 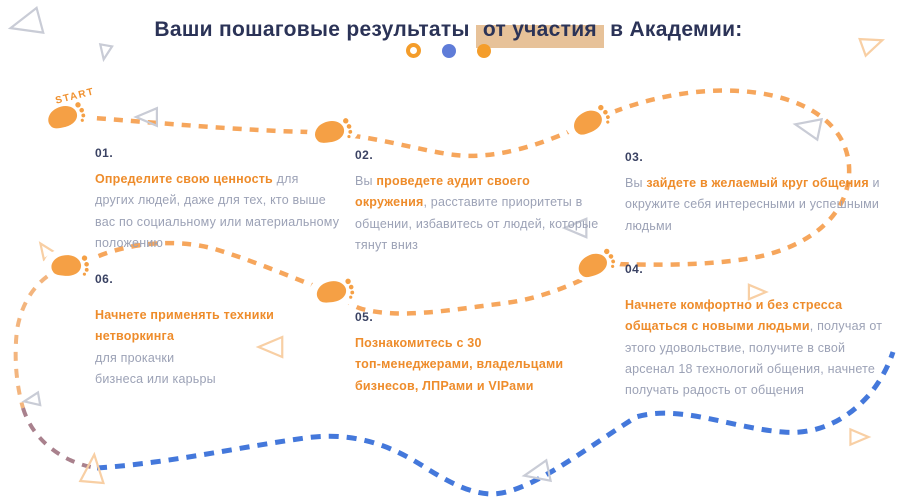 What do you see at coordinates (104, 279) in the screenshot?
I see `step-number: 06.` at bounding box center [104, 279].